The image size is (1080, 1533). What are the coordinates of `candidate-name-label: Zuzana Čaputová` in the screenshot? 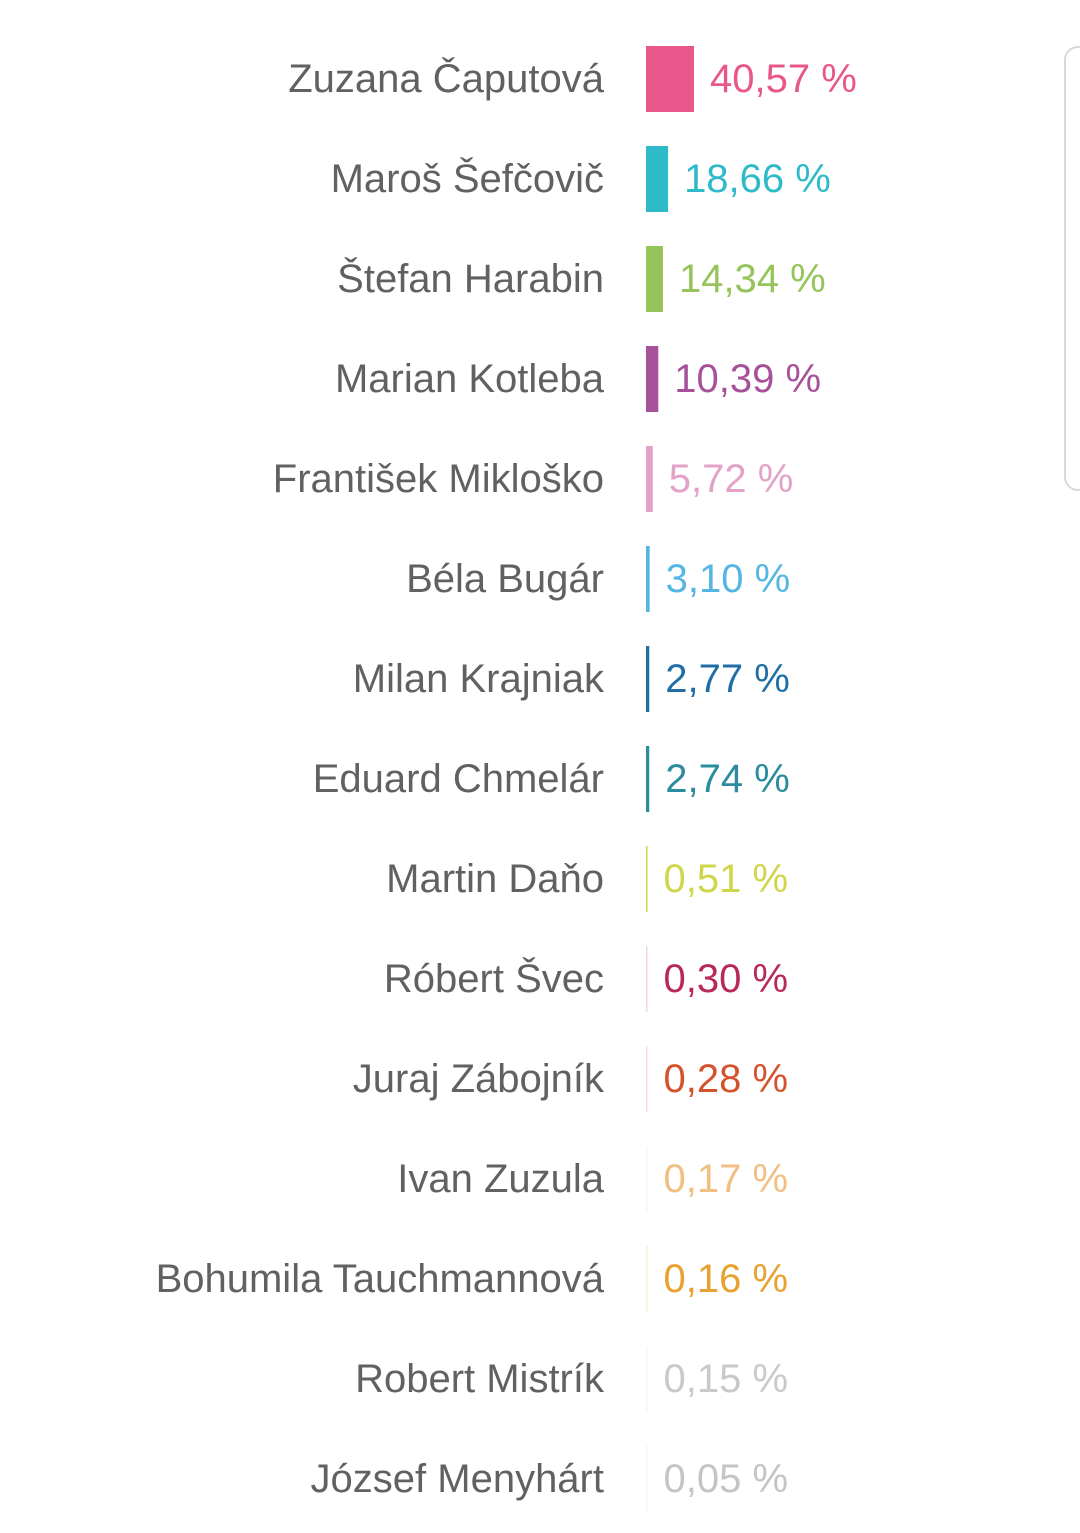 It's located at (446, 78).